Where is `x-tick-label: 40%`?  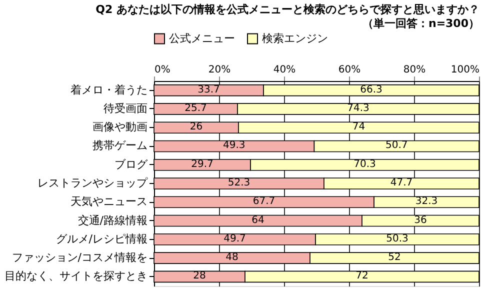
x-tick-label: 40% is located at coordinates (284, 70).